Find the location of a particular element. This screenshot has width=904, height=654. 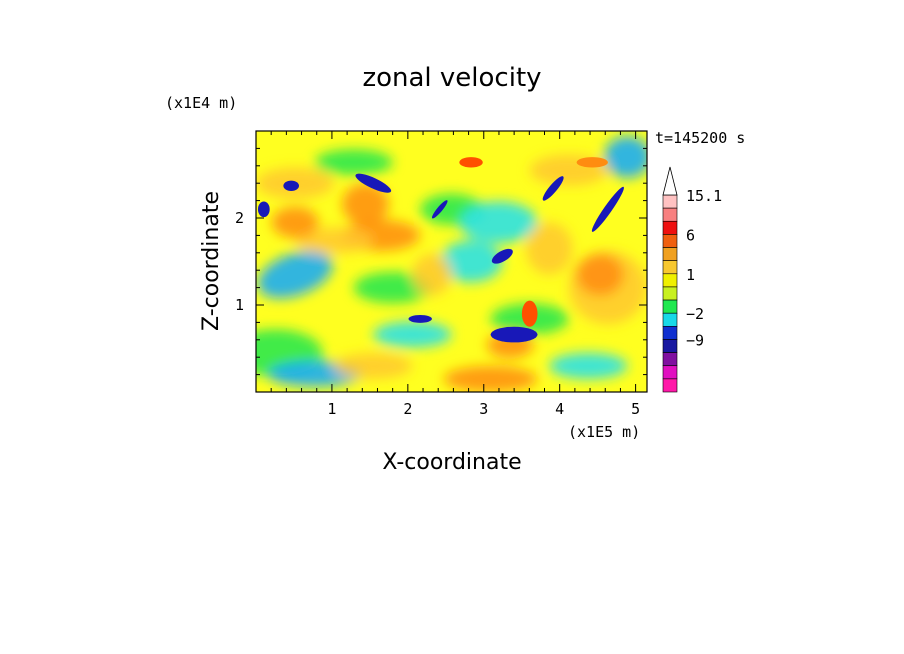

x-tick-label: 2 is located at coordinates (407, 409).